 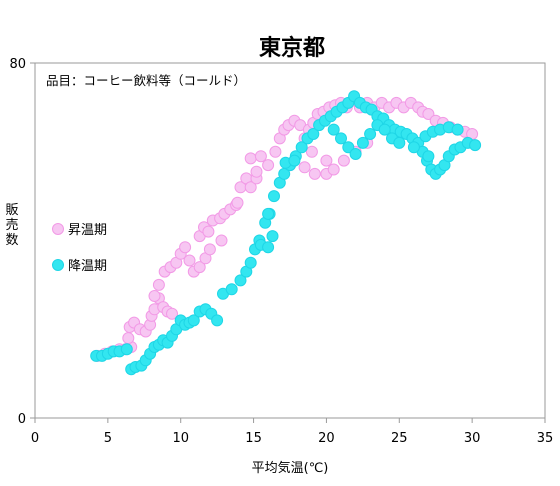 What do you see at coordinates (146, 80) in the screenshot?
I see `chart-subtitle: 品目：コーヒー飲料等（コールド）` at bounding box center [146, 80].